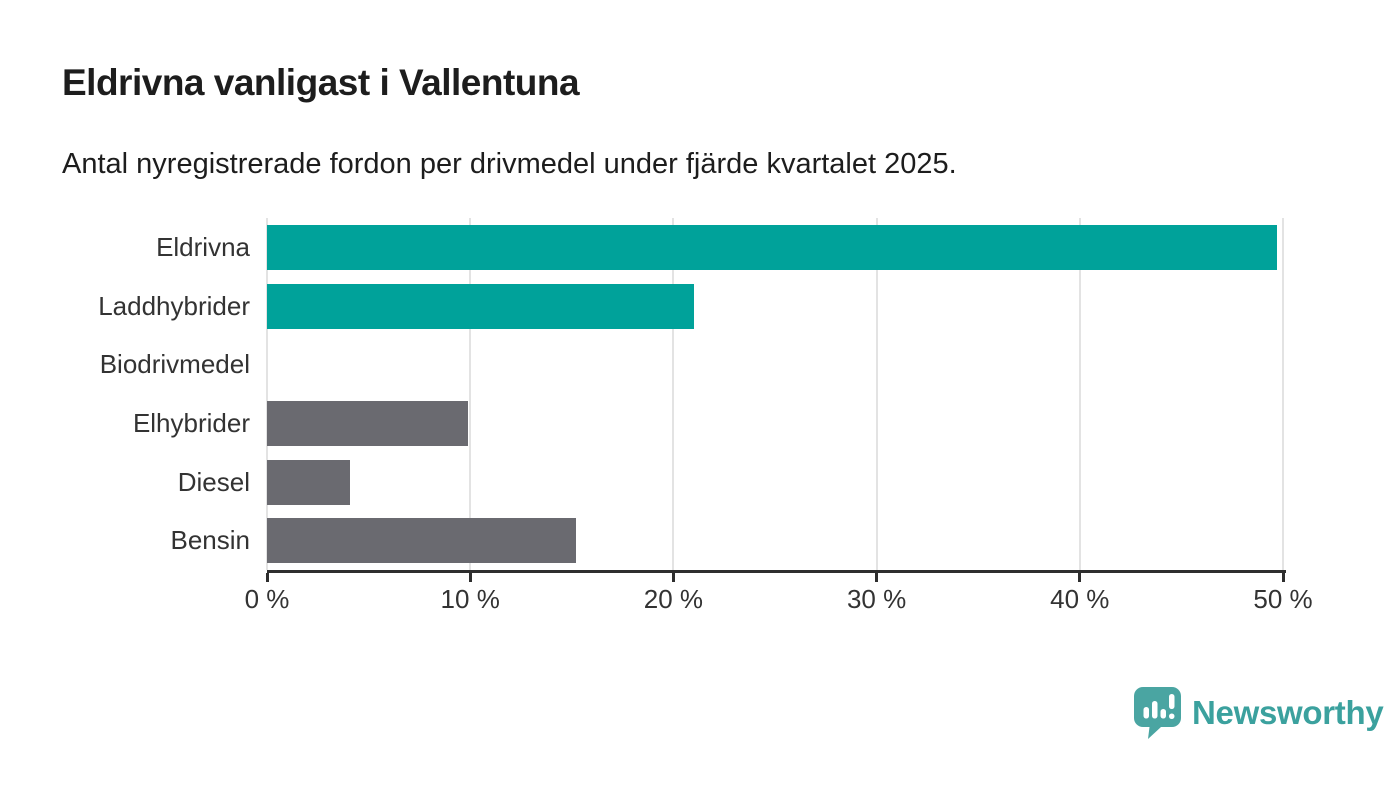 The height and width of the screenshot is (793, 1400). Describe the element at coordinates (776, 571) in the screenshot. I see `x-axis-line` at that location.